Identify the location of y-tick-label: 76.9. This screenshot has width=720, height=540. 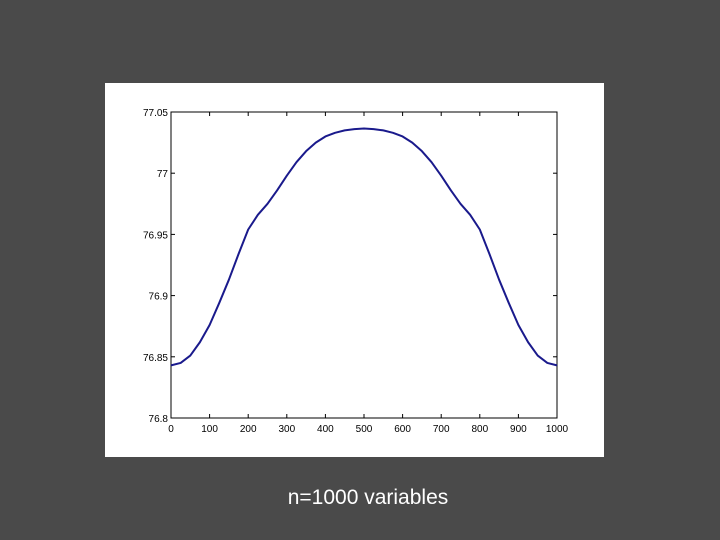
(159, 297).